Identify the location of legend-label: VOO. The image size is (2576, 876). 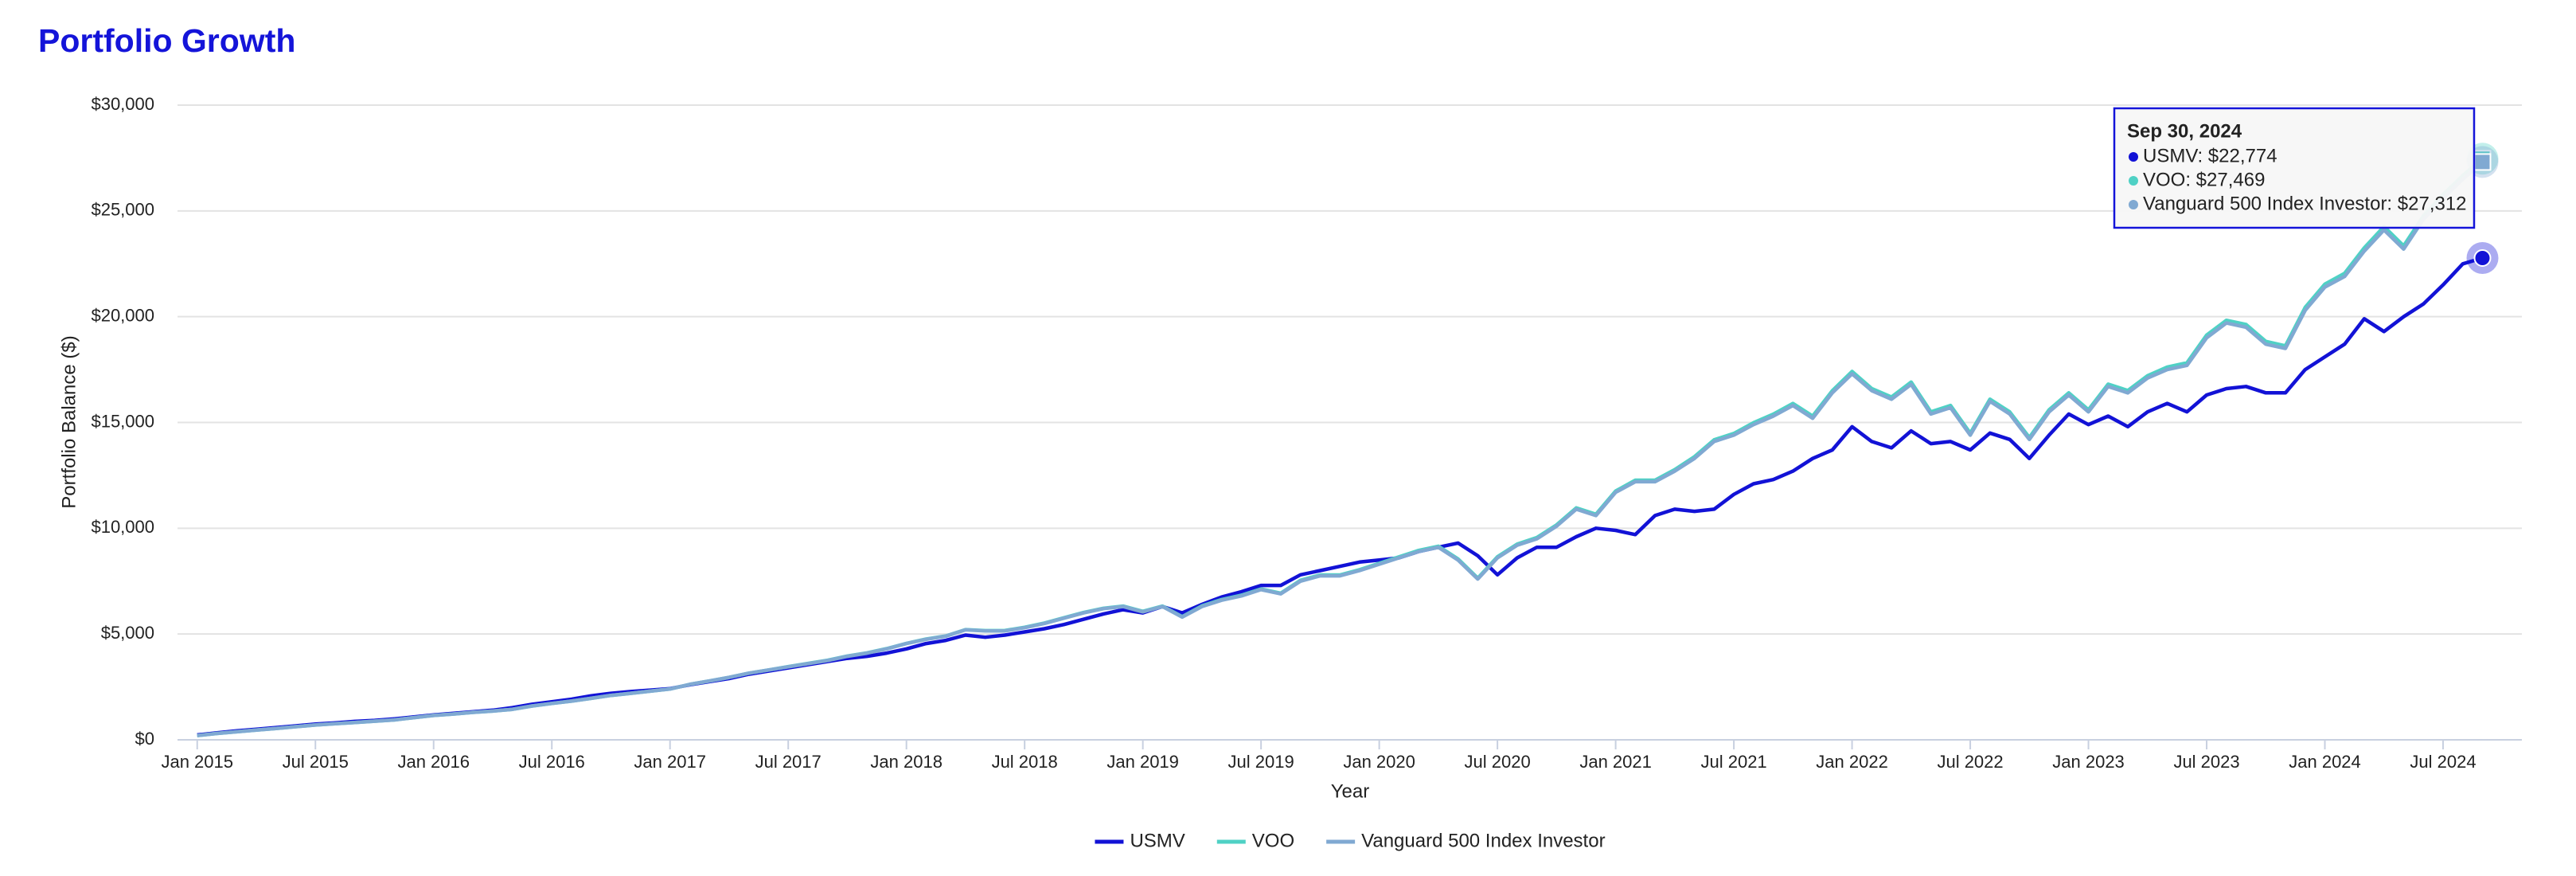
(1273, 840).